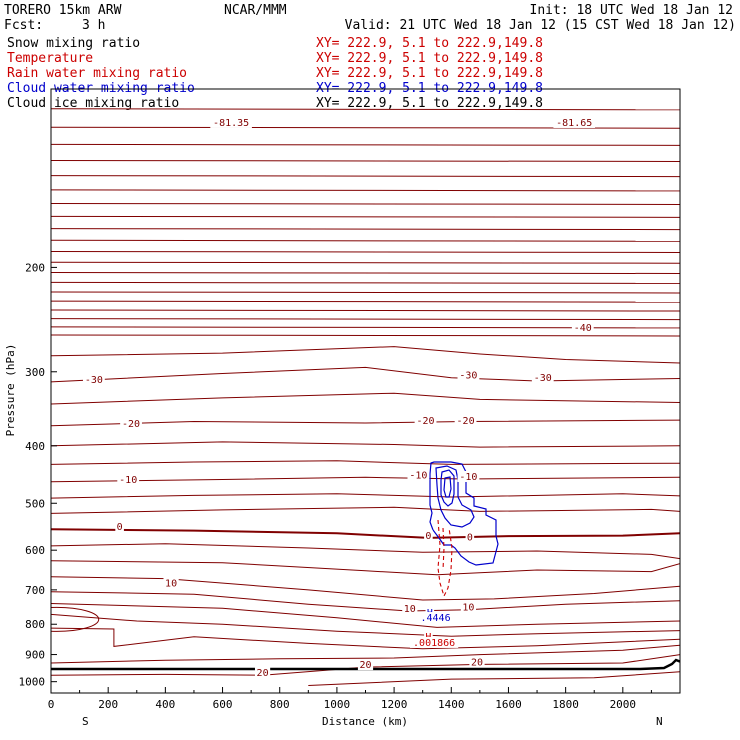 The width and height of the screenshot is (740, 740). I want to click on field-xy-temperature: XY= 222.9, 5.1 to 222.9,149.8, so click(429, 58).